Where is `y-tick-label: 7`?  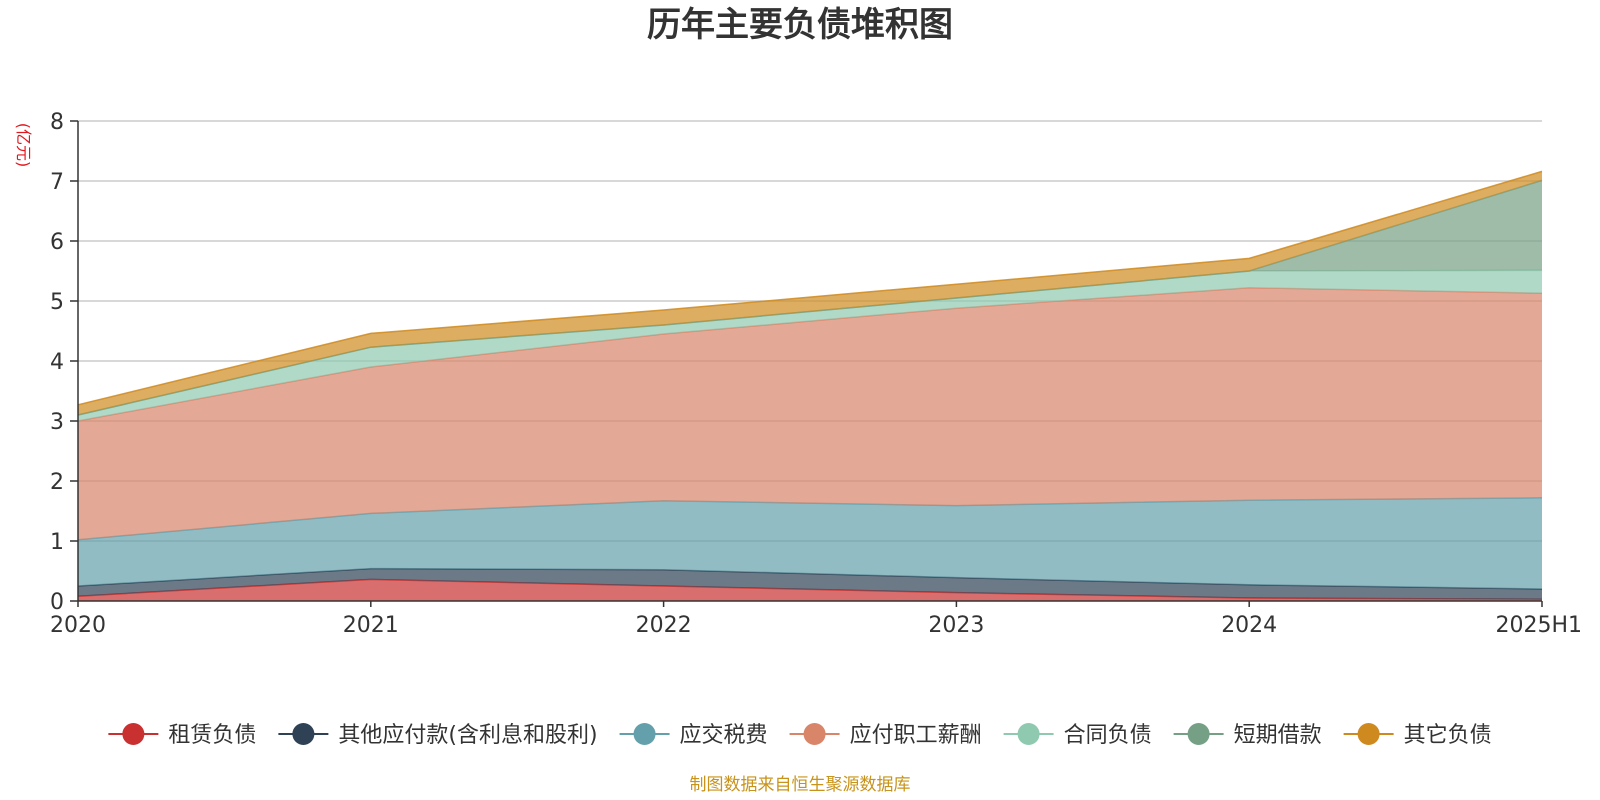
y-tick-label: 7 is located at coordinates (57, 182).